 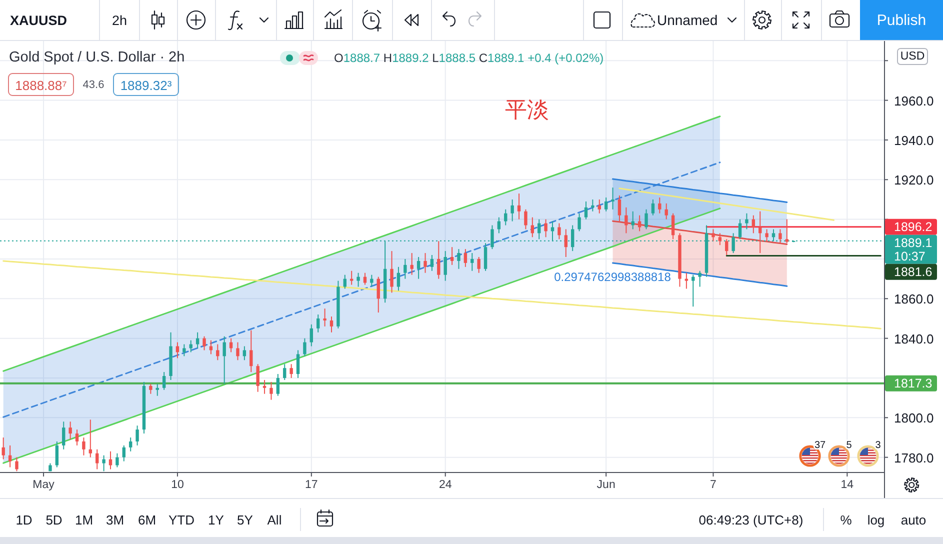 What do you see at coordinates (84, 519) in the screenshot?
I see `text: 1M` at bounding box center [84, 519].